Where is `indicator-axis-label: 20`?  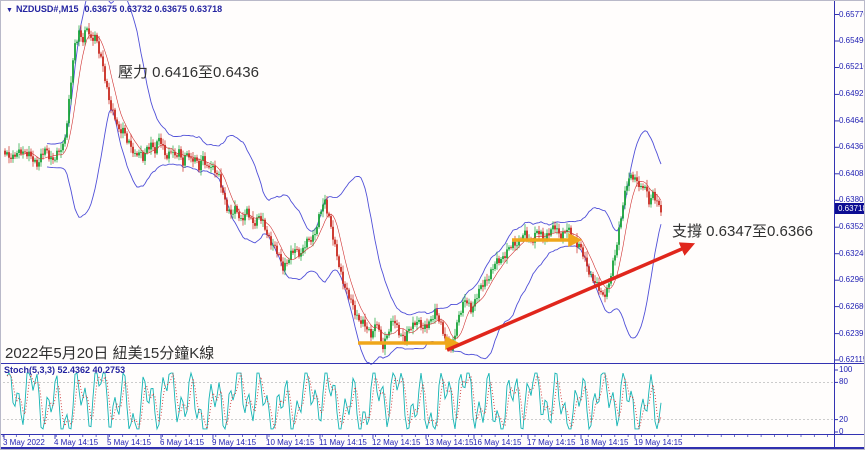 indicator-axis-label: 20 is located at coordinates (843, 419).